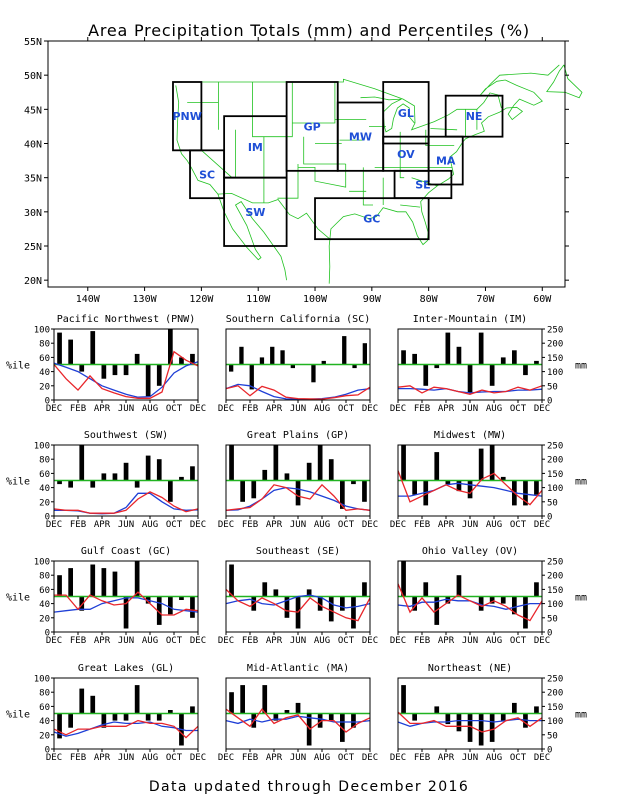  What do you see at coordinates (485, 299) in the screenshot?
I see `lon-tick-label: 70W` at bounding box center [485, 299].